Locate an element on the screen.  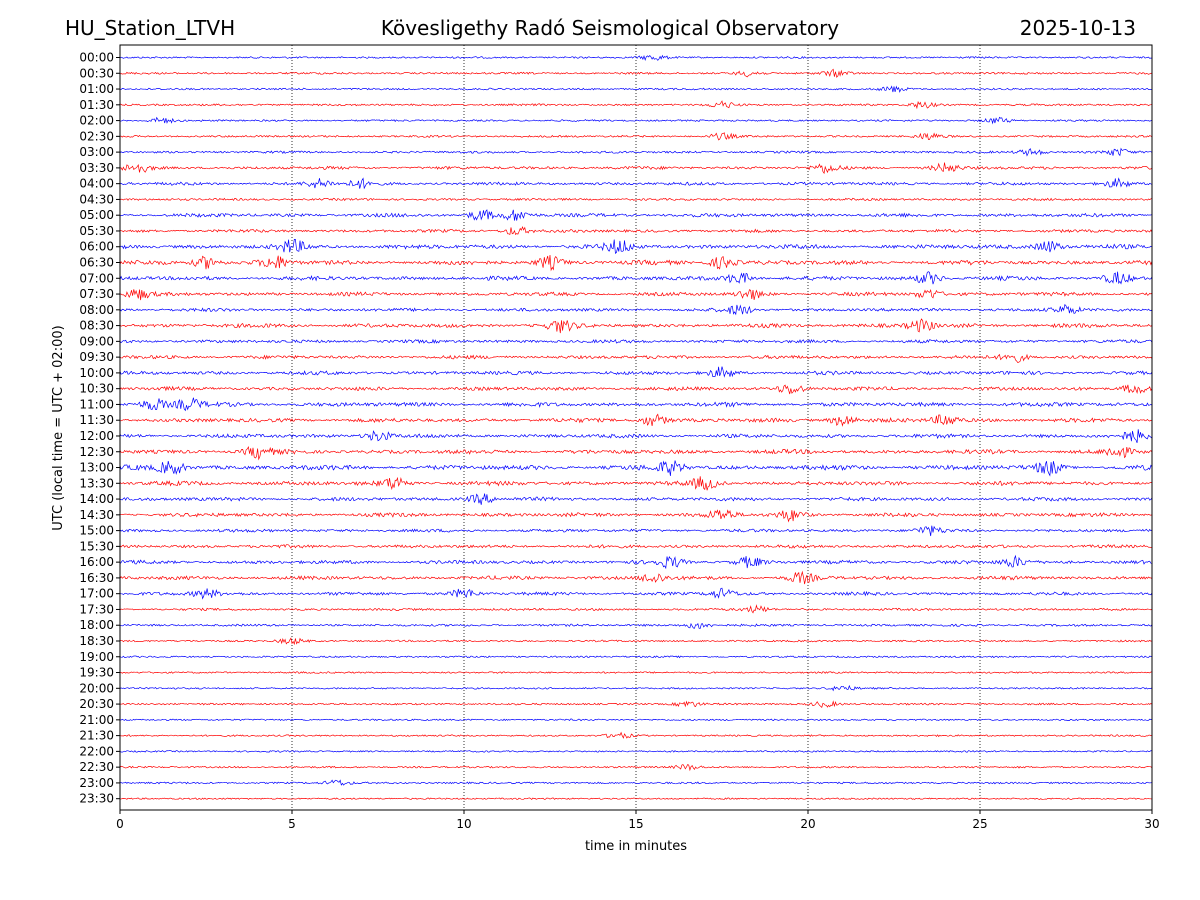
y-tick-label-1130: 11:30 is located at coordinates (96, 420).